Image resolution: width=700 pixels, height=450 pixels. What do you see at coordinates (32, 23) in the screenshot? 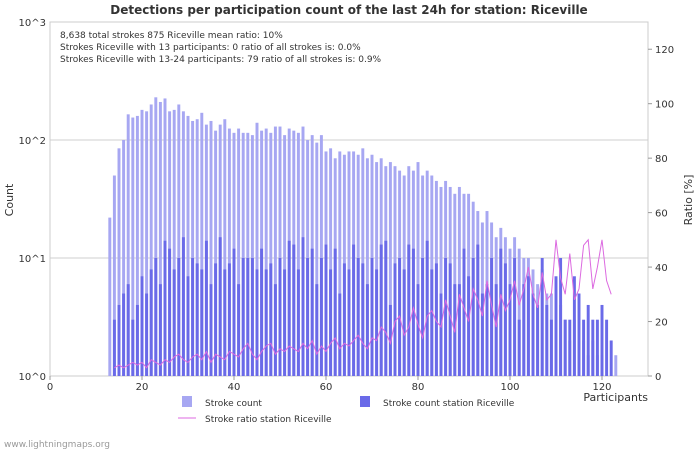
I see `y-tick-label: 10^3` at bounding box center [32, 23].